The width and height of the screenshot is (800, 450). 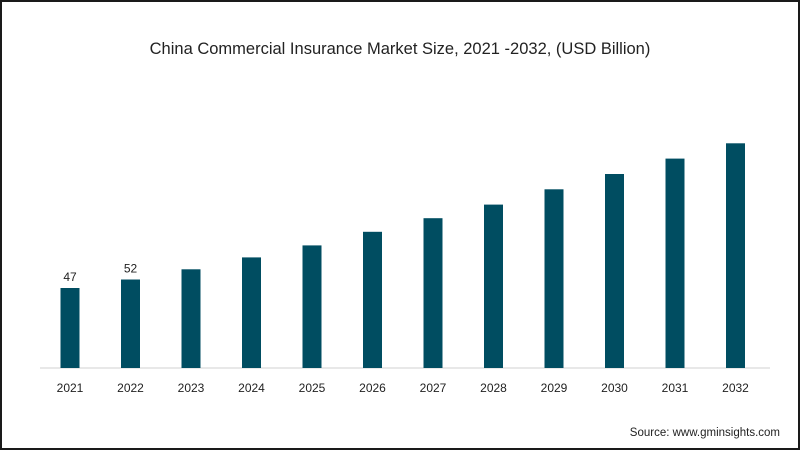 I want to click on bar-2029, so click(x=554, y=278).